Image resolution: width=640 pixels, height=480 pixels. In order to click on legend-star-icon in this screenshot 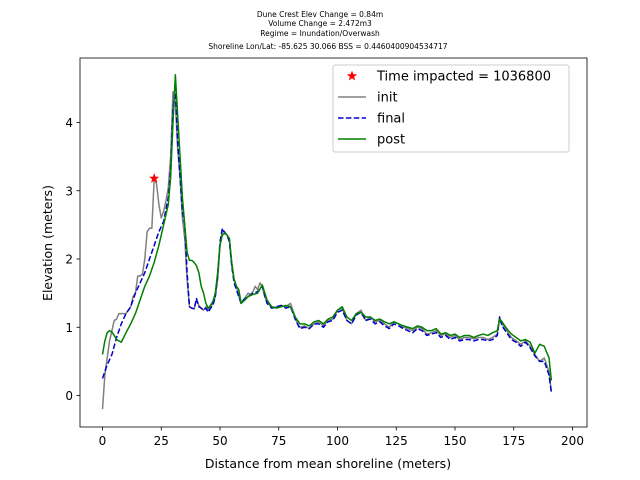, I will do `click(352, 75)`.